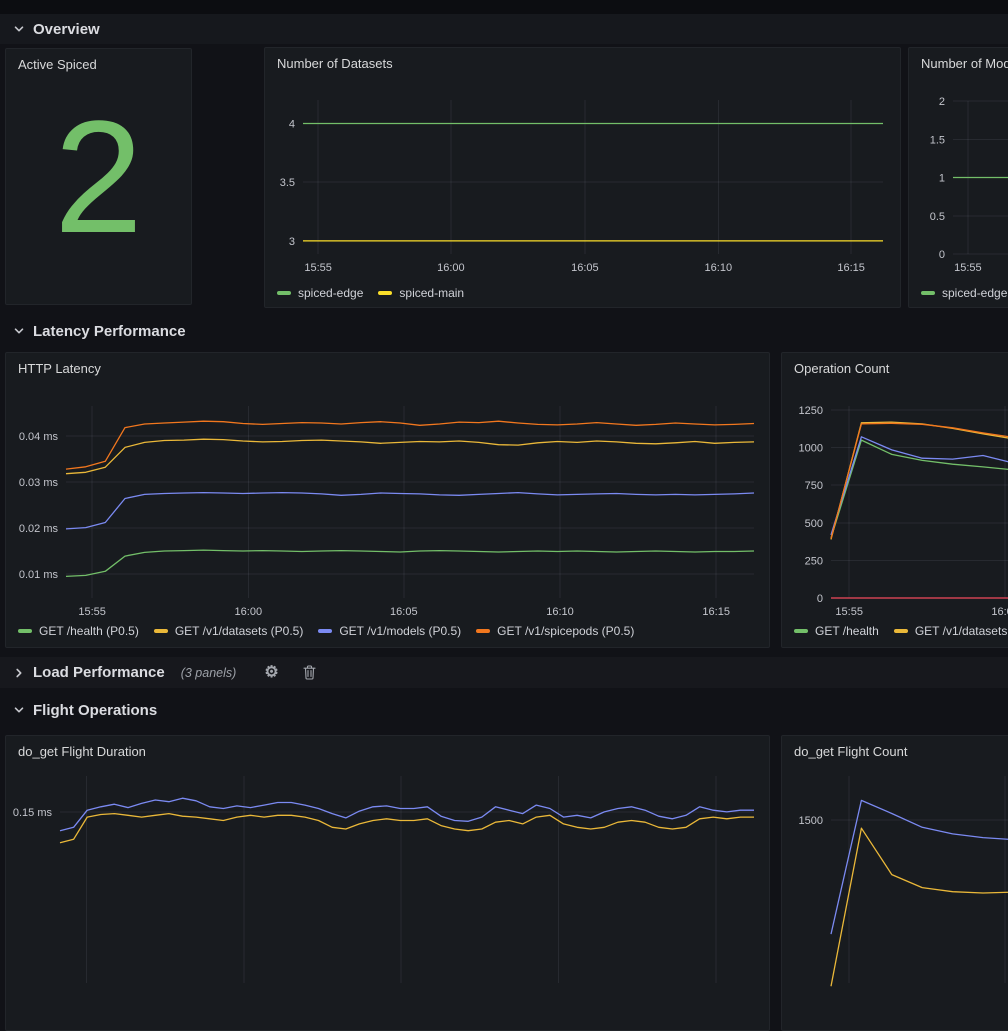 Image resolution: width=1008 pixels, height=1031 pixels. Describe the element at coordinates (814, 486) in the screenshot. I see `svg-text: 750` at that location.